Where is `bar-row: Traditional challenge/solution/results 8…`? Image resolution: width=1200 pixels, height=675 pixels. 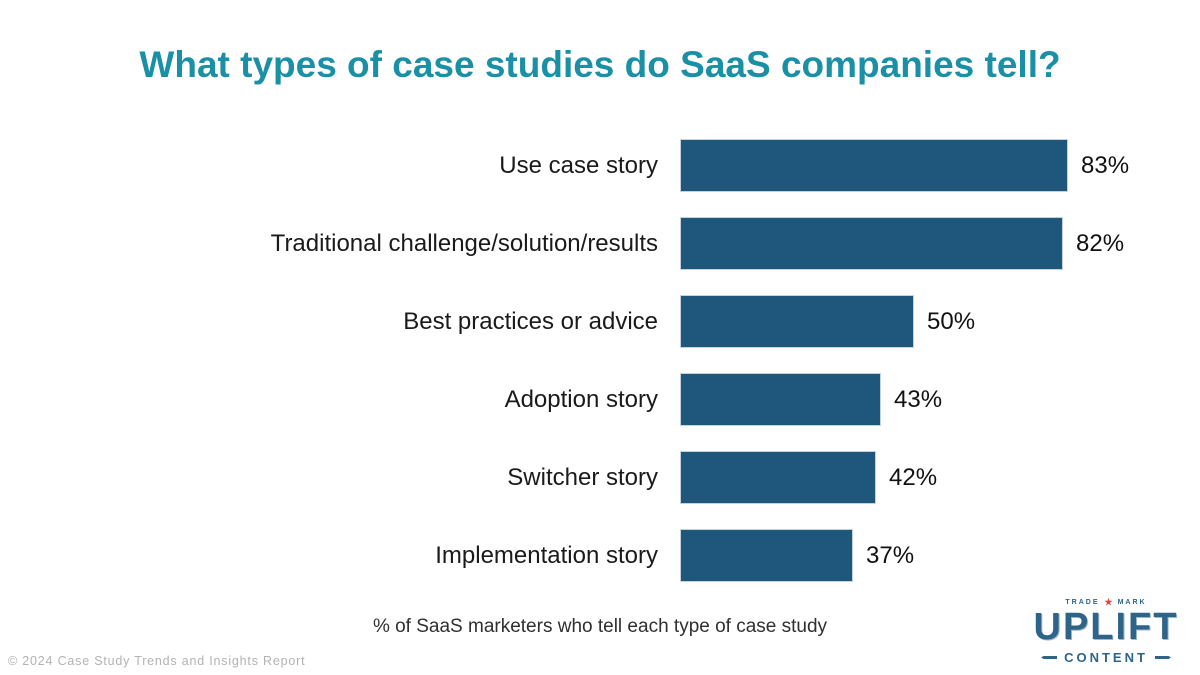 bar-row: Traditional challenge/solution/results 8… is located at coordinates (600, 243).